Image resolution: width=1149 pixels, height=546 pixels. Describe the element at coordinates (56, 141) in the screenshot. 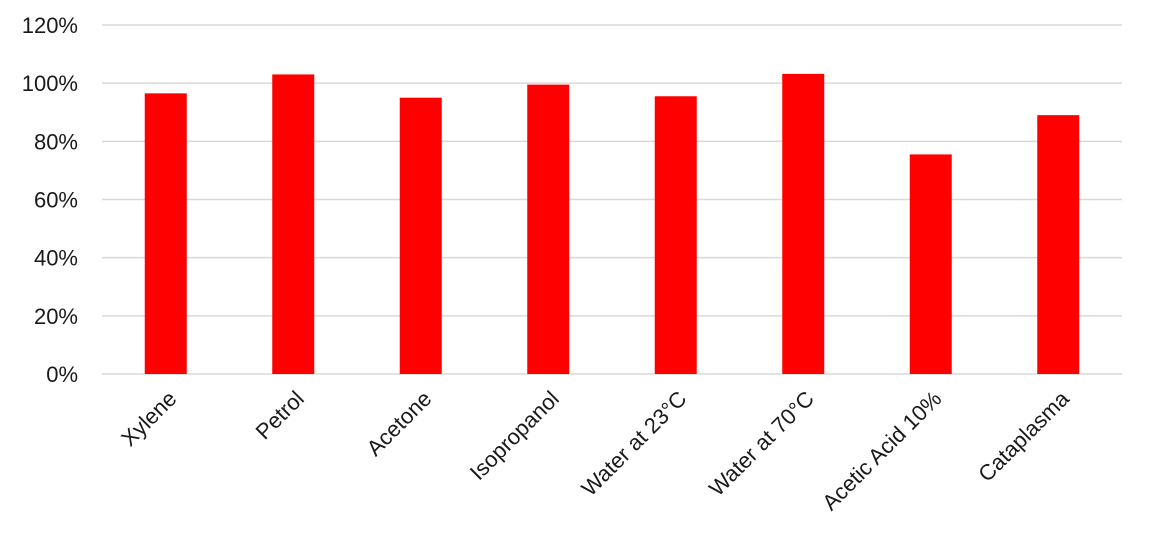

I see `y-tick-label: 80%` at that location.